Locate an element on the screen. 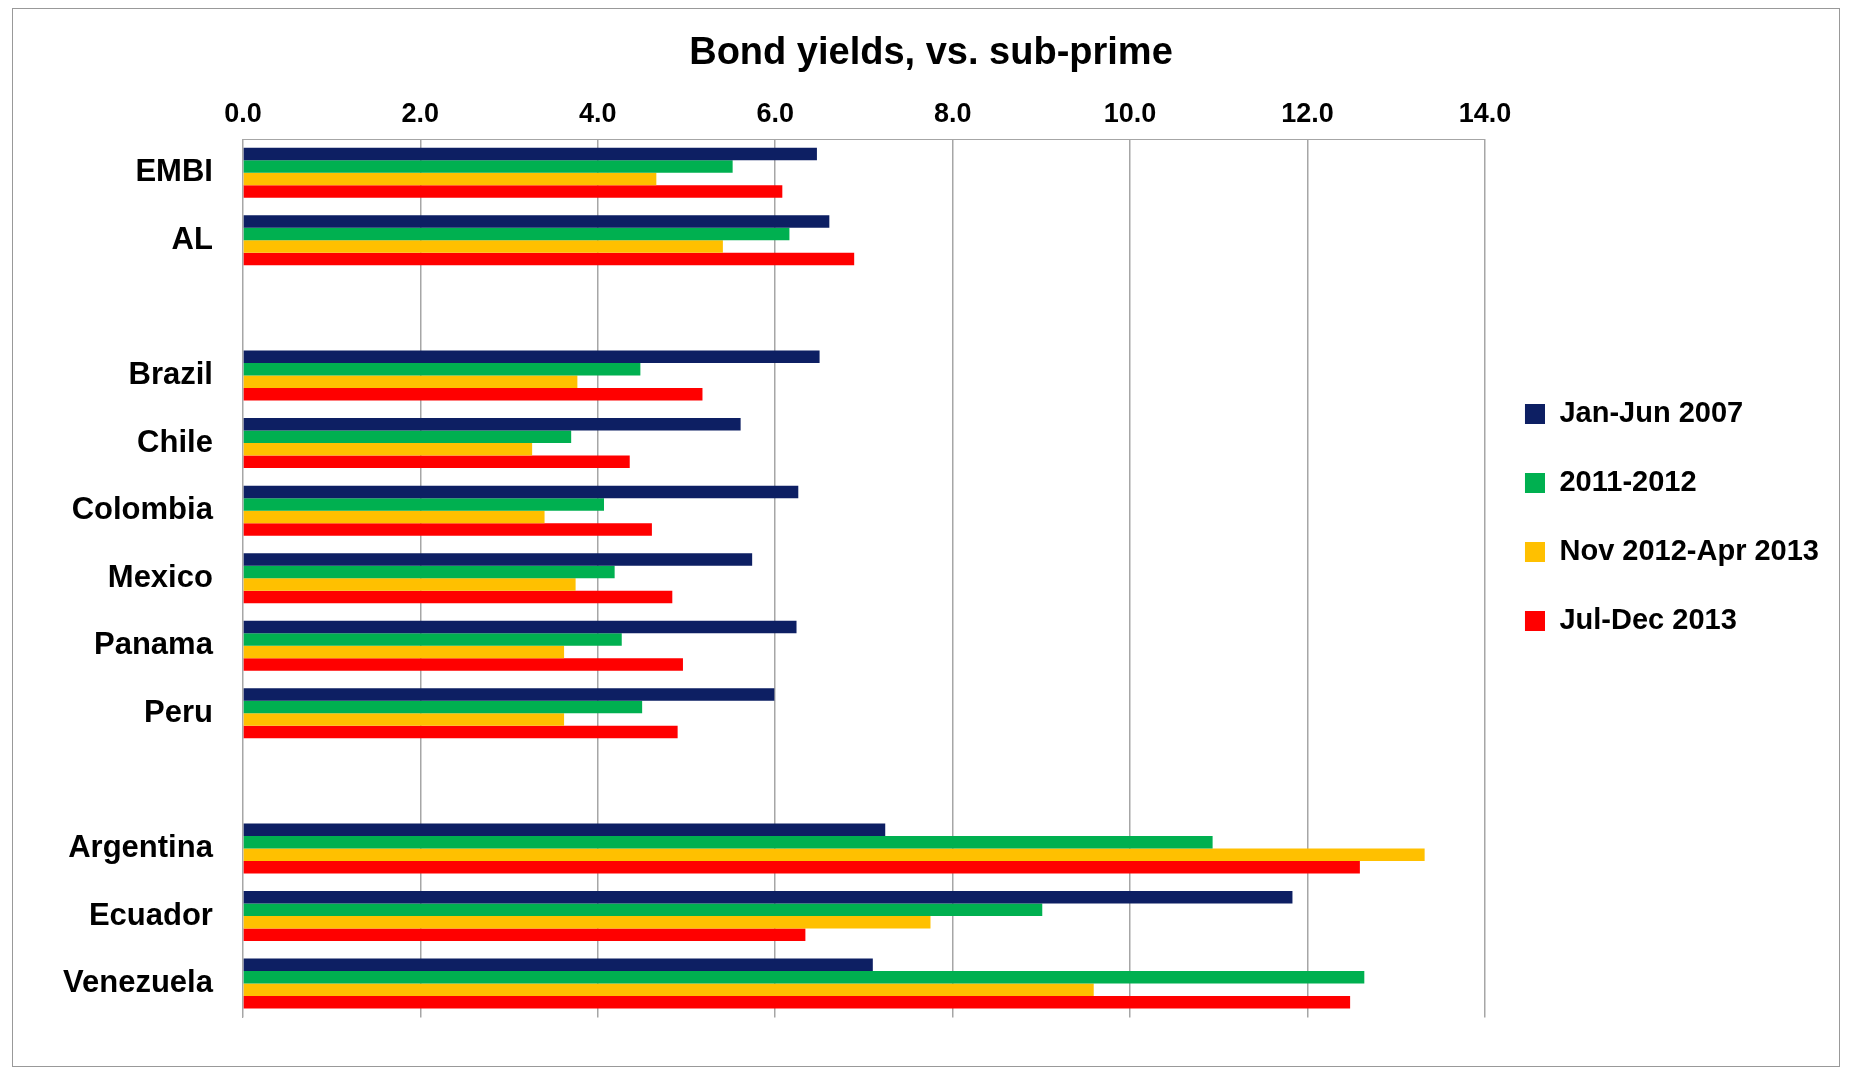 Image resolution: width=1852 pixels, height=1075 pixels. x-tick-label: 6.0 is located at coordinates (775, 113).